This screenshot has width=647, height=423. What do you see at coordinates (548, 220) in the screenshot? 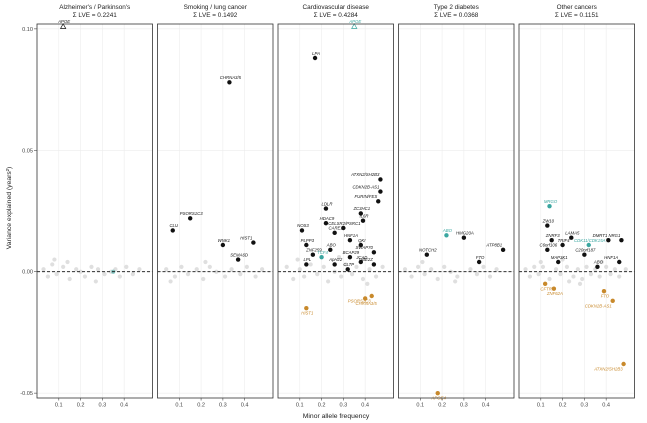
I see `point-label: ZW10` at bounding box center [548, 220].